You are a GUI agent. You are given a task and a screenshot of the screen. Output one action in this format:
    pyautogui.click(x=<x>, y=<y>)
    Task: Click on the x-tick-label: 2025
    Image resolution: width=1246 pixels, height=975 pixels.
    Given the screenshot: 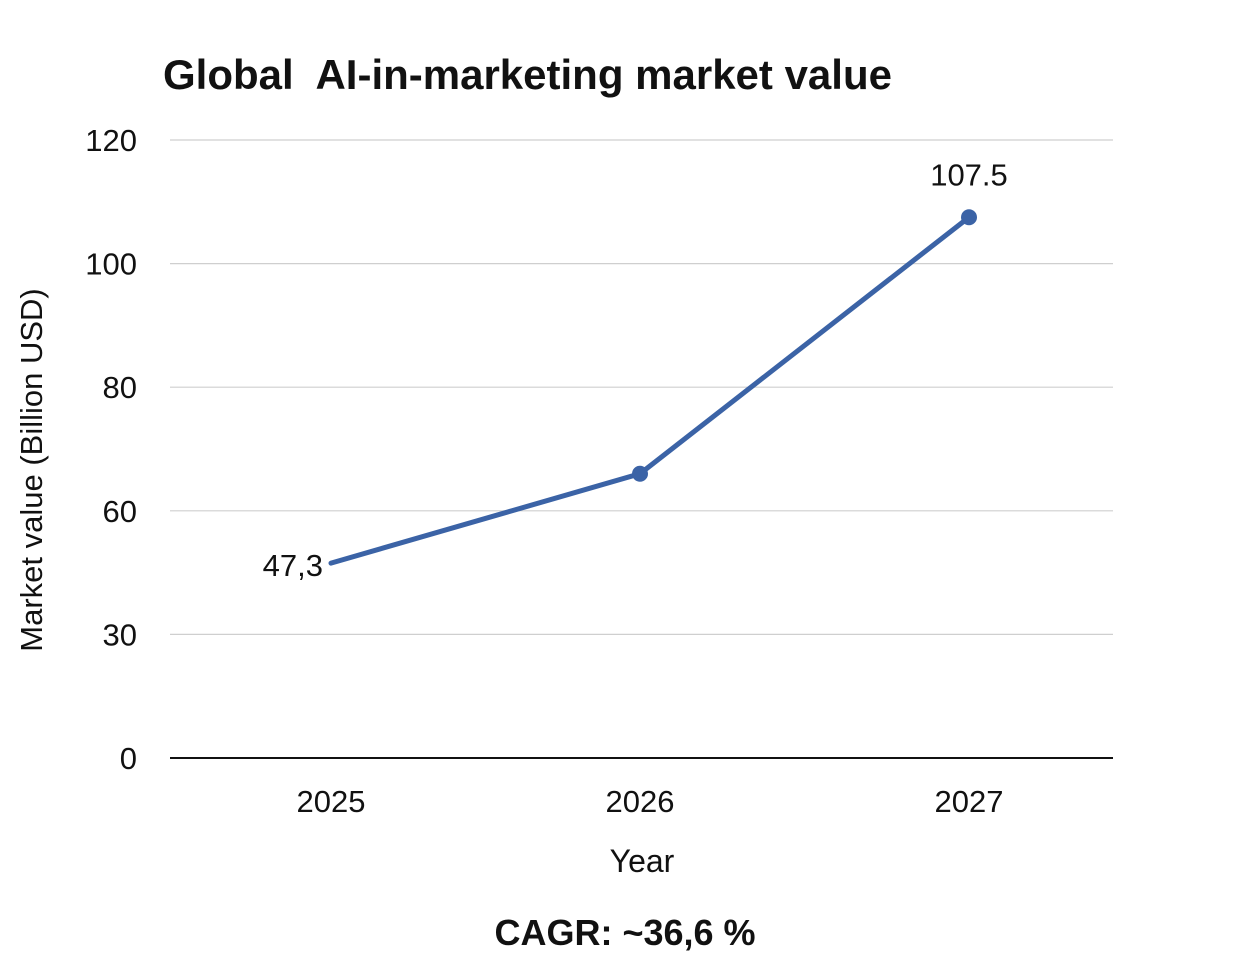 What is the action you would take?
    pyautogui.click(x=331, y=801)
    